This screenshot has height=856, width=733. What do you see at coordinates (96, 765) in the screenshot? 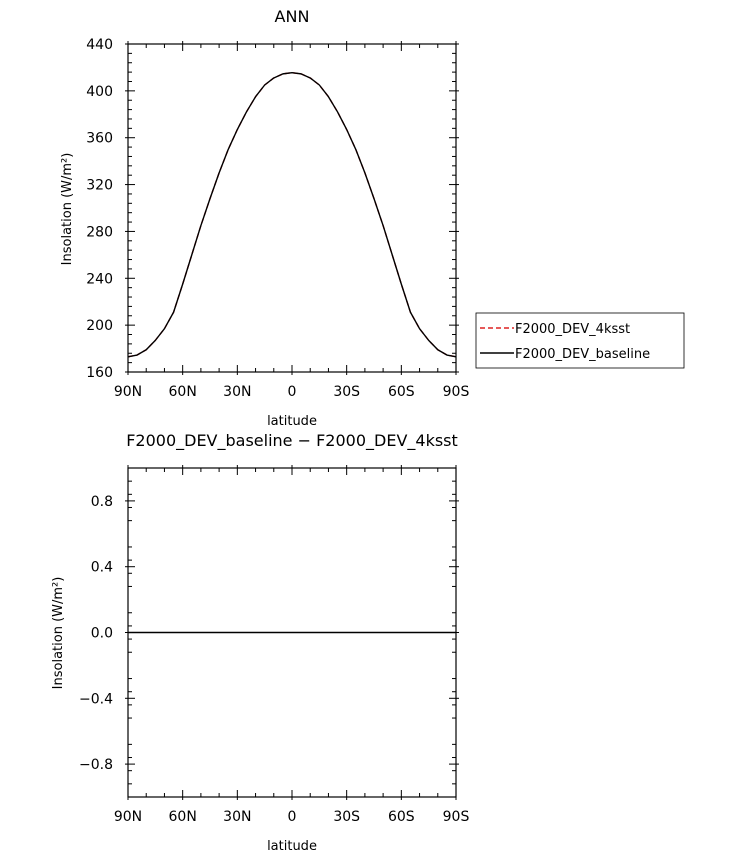
I see `y-tick-label: −0.8` at bounding box center [96, 765].